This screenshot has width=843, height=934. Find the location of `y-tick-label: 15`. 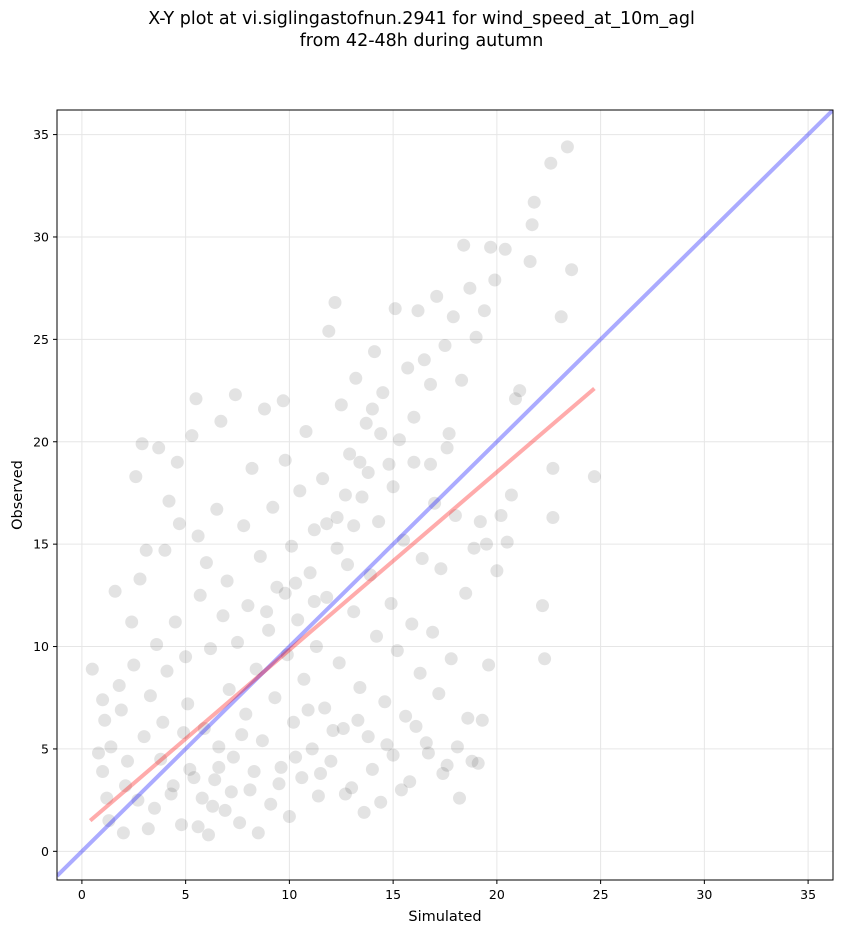

y-tick-label: 15 is located at coordinates (41, 544).